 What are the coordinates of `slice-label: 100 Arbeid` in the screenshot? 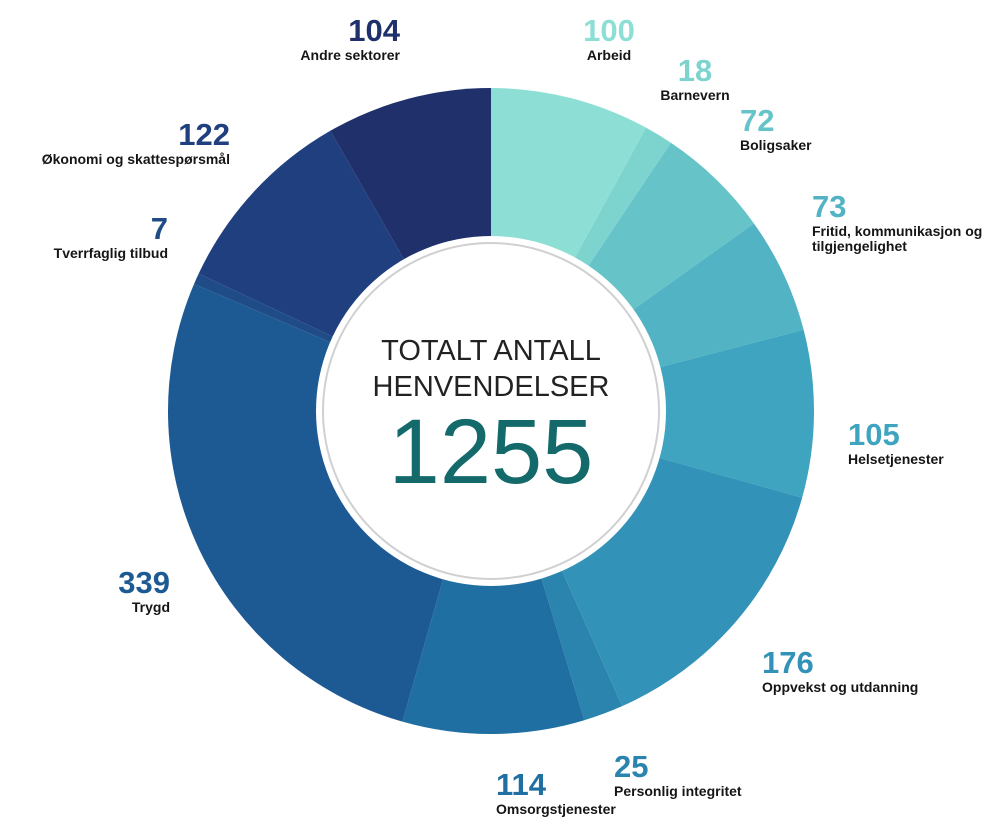 It's located at (609, 38).